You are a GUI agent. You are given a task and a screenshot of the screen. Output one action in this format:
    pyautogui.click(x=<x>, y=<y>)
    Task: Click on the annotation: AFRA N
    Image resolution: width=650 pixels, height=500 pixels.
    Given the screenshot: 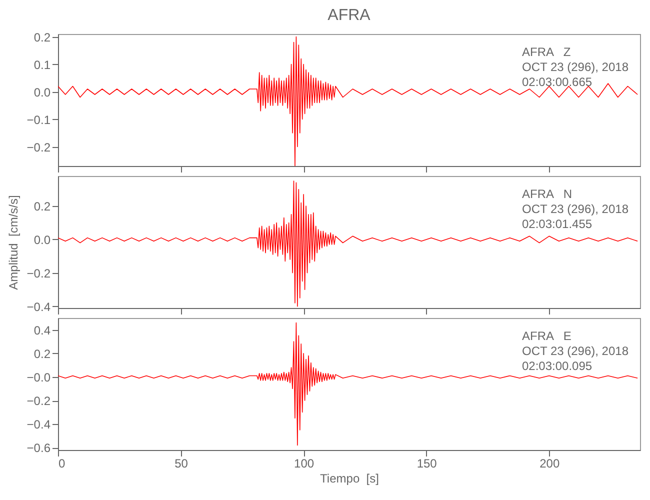 What is the action you would take?
    pyautogui.click(x=547, y=194)
    